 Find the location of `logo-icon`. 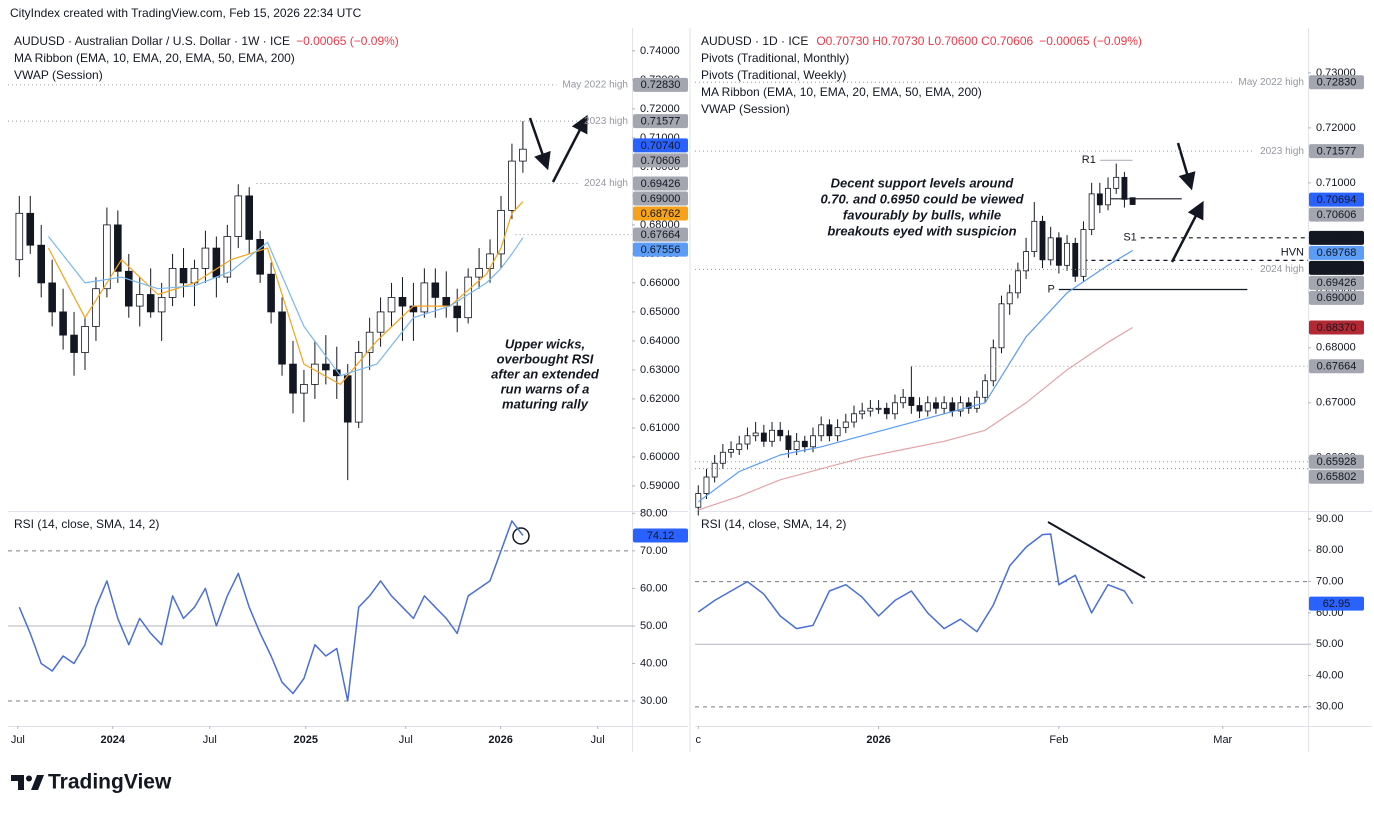

logo-icon is located at coordinates (27, 782).